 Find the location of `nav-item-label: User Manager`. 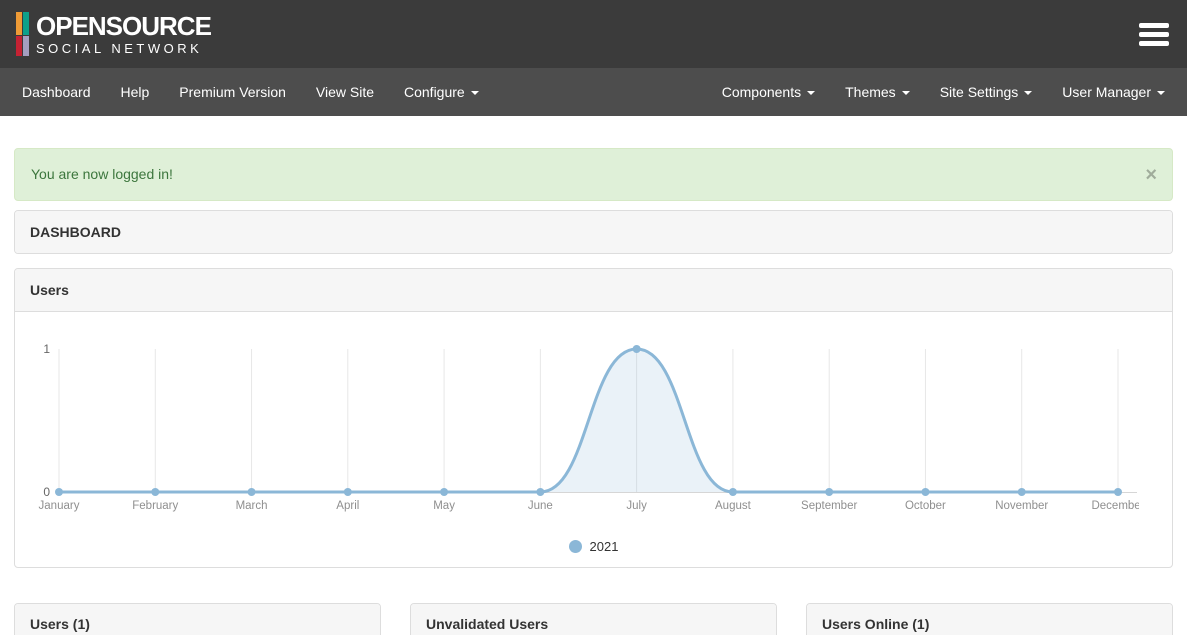

nav-item-label: User Manager is located at coordinates (1106, 92).